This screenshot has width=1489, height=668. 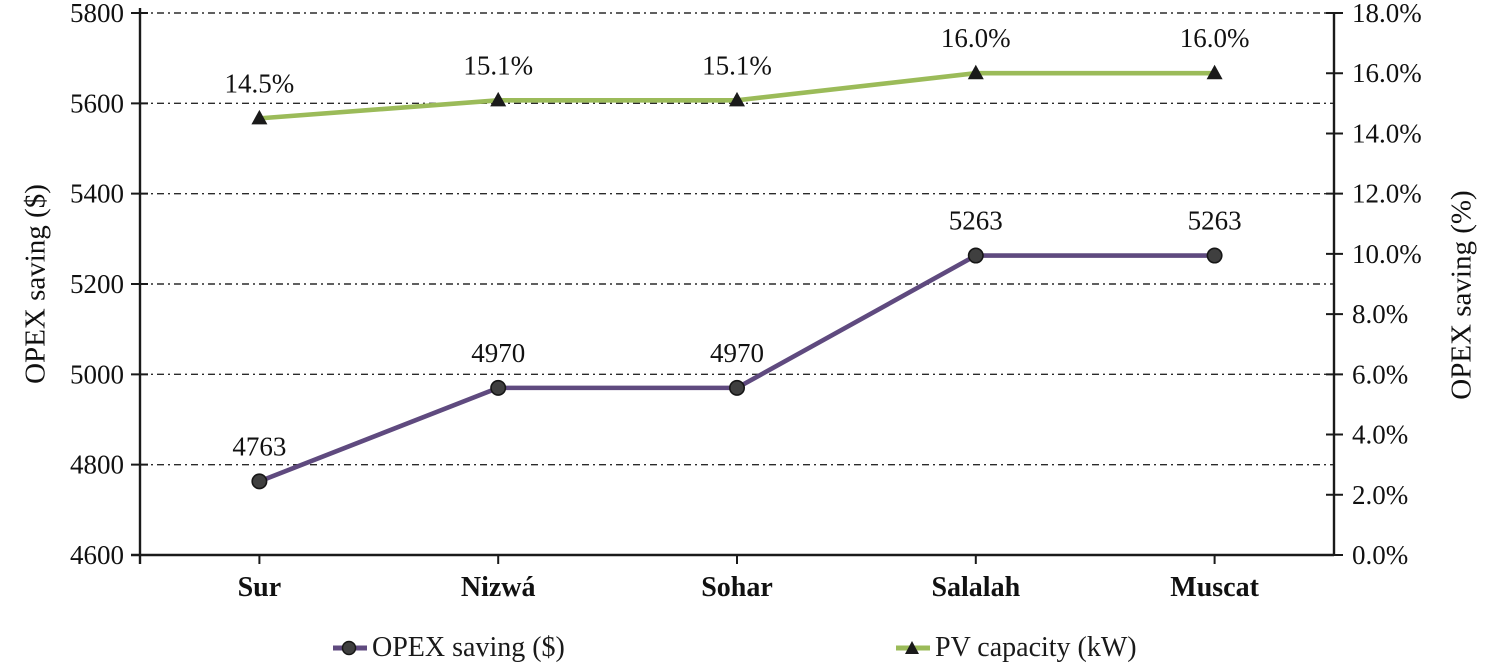 What do you see at coordinates (350, 648) in the screenshot?
I see `line-circle-marker-icon` at bounding box center [350, 648].